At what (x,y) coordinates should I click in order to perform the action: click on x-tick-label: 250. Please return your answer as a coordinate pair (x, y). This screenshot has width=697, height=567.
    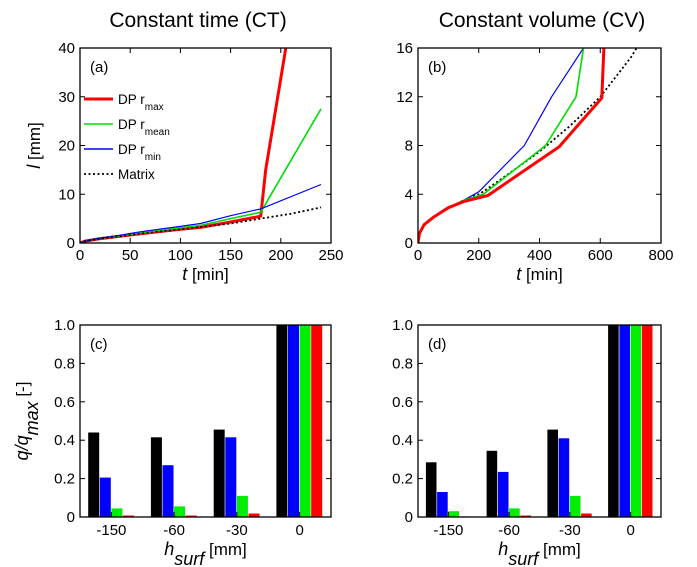
    Looking at the image, I should click on (330, 255).